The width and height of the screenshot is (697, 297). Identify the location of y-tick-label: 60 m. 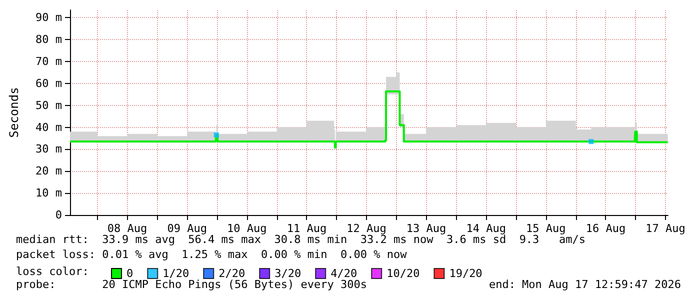
(49, 83).